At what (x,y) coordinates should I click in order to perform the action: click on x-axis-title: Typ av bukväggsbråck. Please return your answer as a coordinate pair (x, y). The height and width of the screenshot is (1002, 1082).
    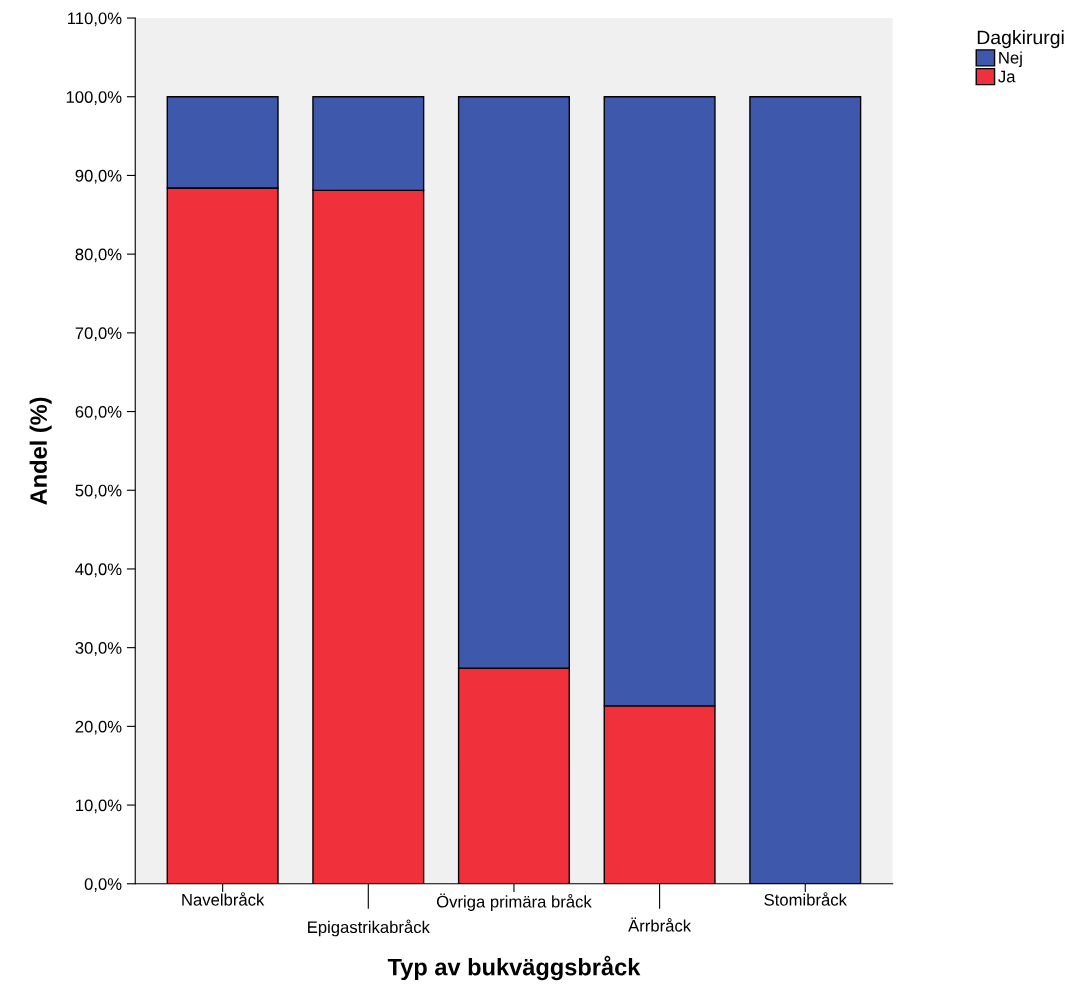
    Looking at the image, I should click on (514, 968).